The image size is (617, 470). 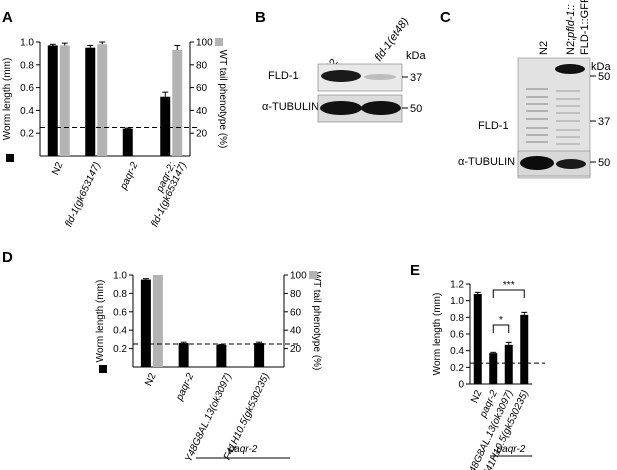 I want to click on blot-b-band-n2-tubulin, so click(x=341, y=108).